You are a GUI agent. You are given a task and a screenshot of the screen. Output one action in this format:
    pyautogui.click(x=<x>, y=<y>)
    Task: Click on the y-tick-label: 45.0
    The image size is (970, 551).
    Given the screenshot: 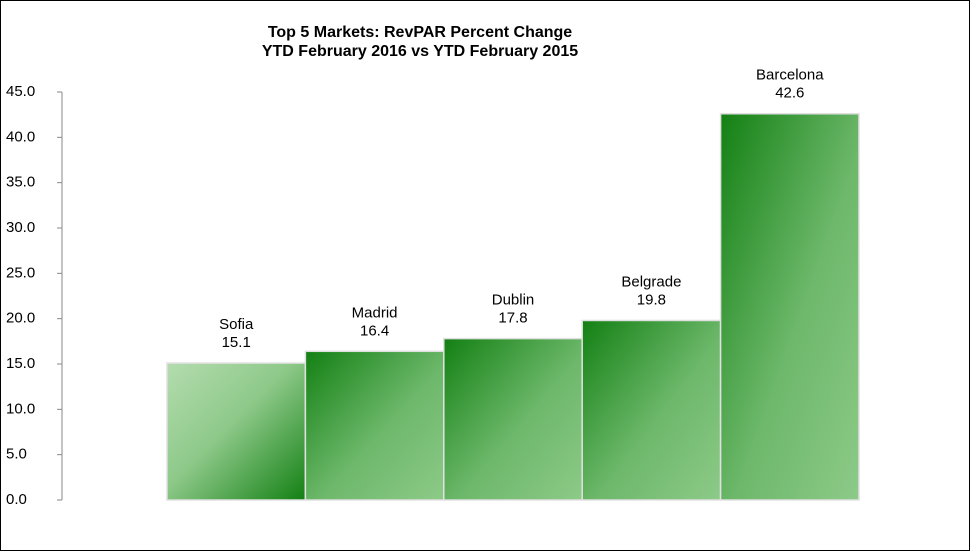 What is the action you would take?
    pyautogui.click(x=20, y=91)
    